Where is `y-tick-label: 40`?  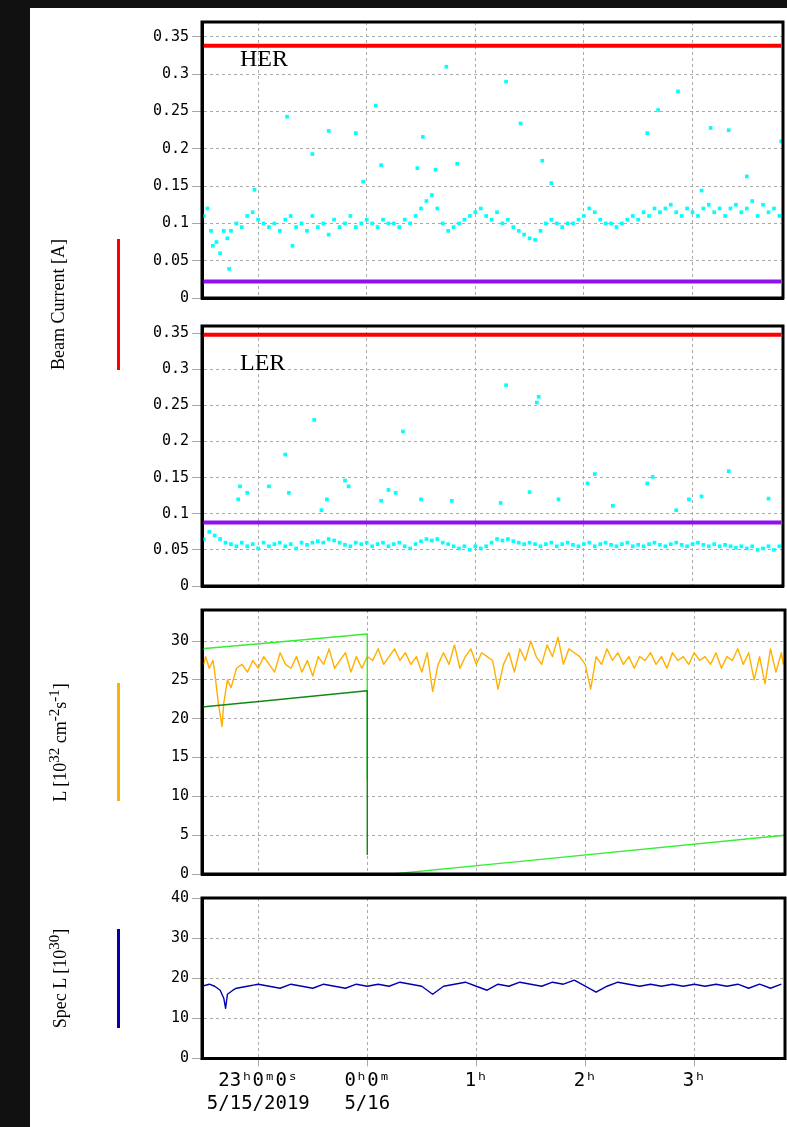 y-tick-label: 40 is located at coordinates (179, 896).